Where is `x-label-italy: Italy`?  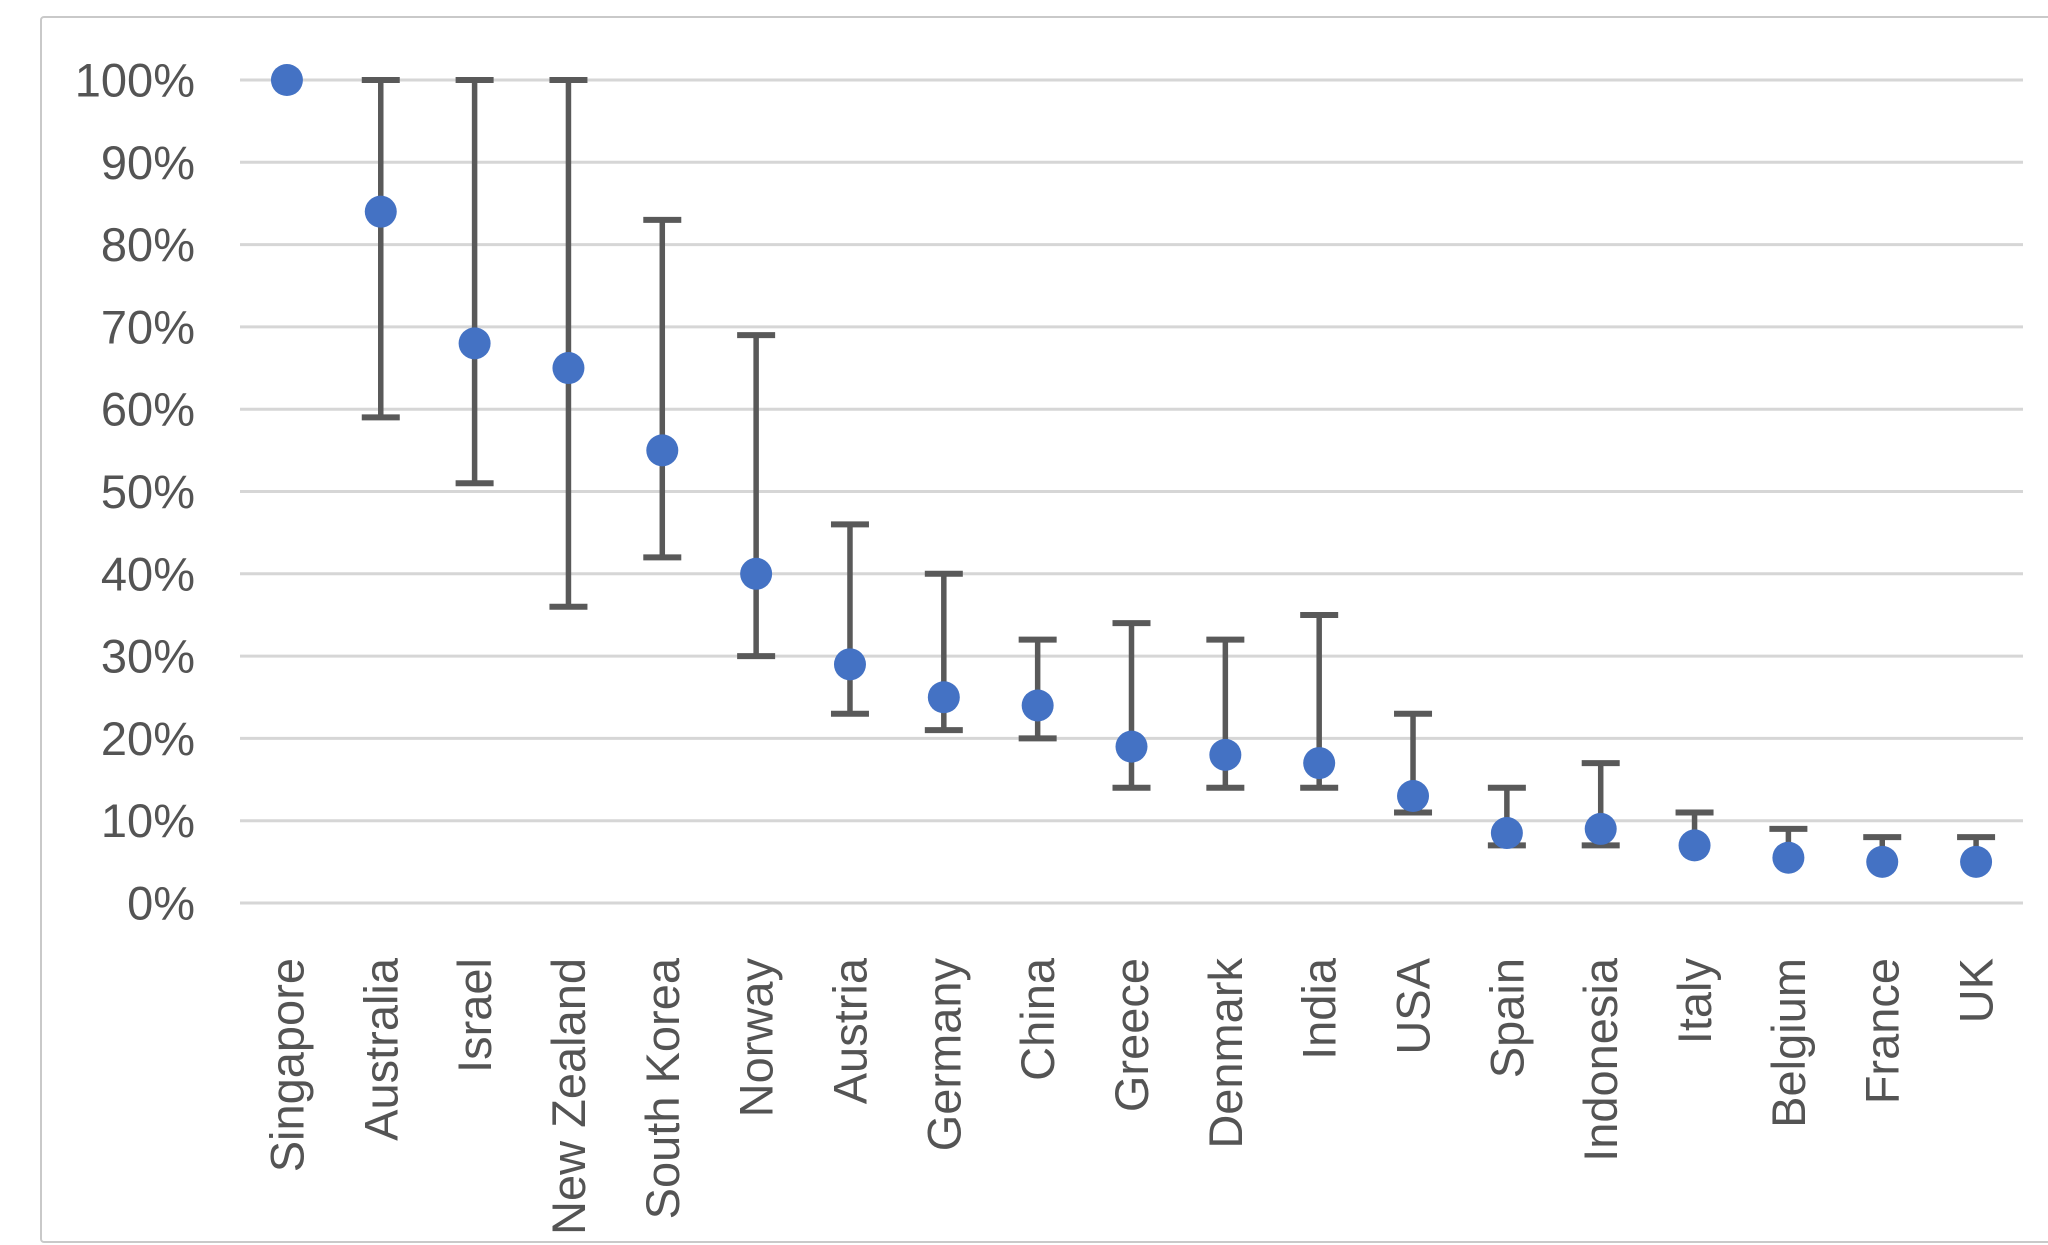
x-label-italy: Italy is located at coordinates (1694, 1001).